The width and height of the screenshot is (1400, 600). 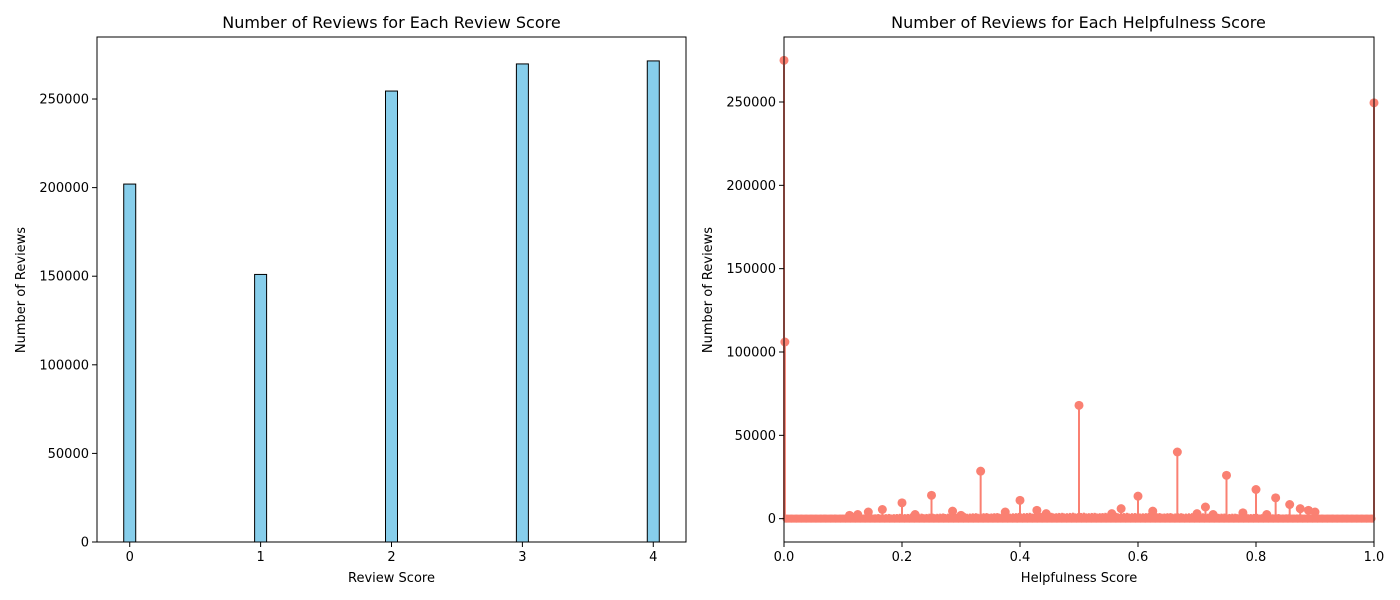 What do you see at coordinates (1079, 553) in the screenshot?
I see `chart2-x-ticks: 0.0 0.2 0.4 0.6 0.8 1.0` at bounding box center [1079, 553].